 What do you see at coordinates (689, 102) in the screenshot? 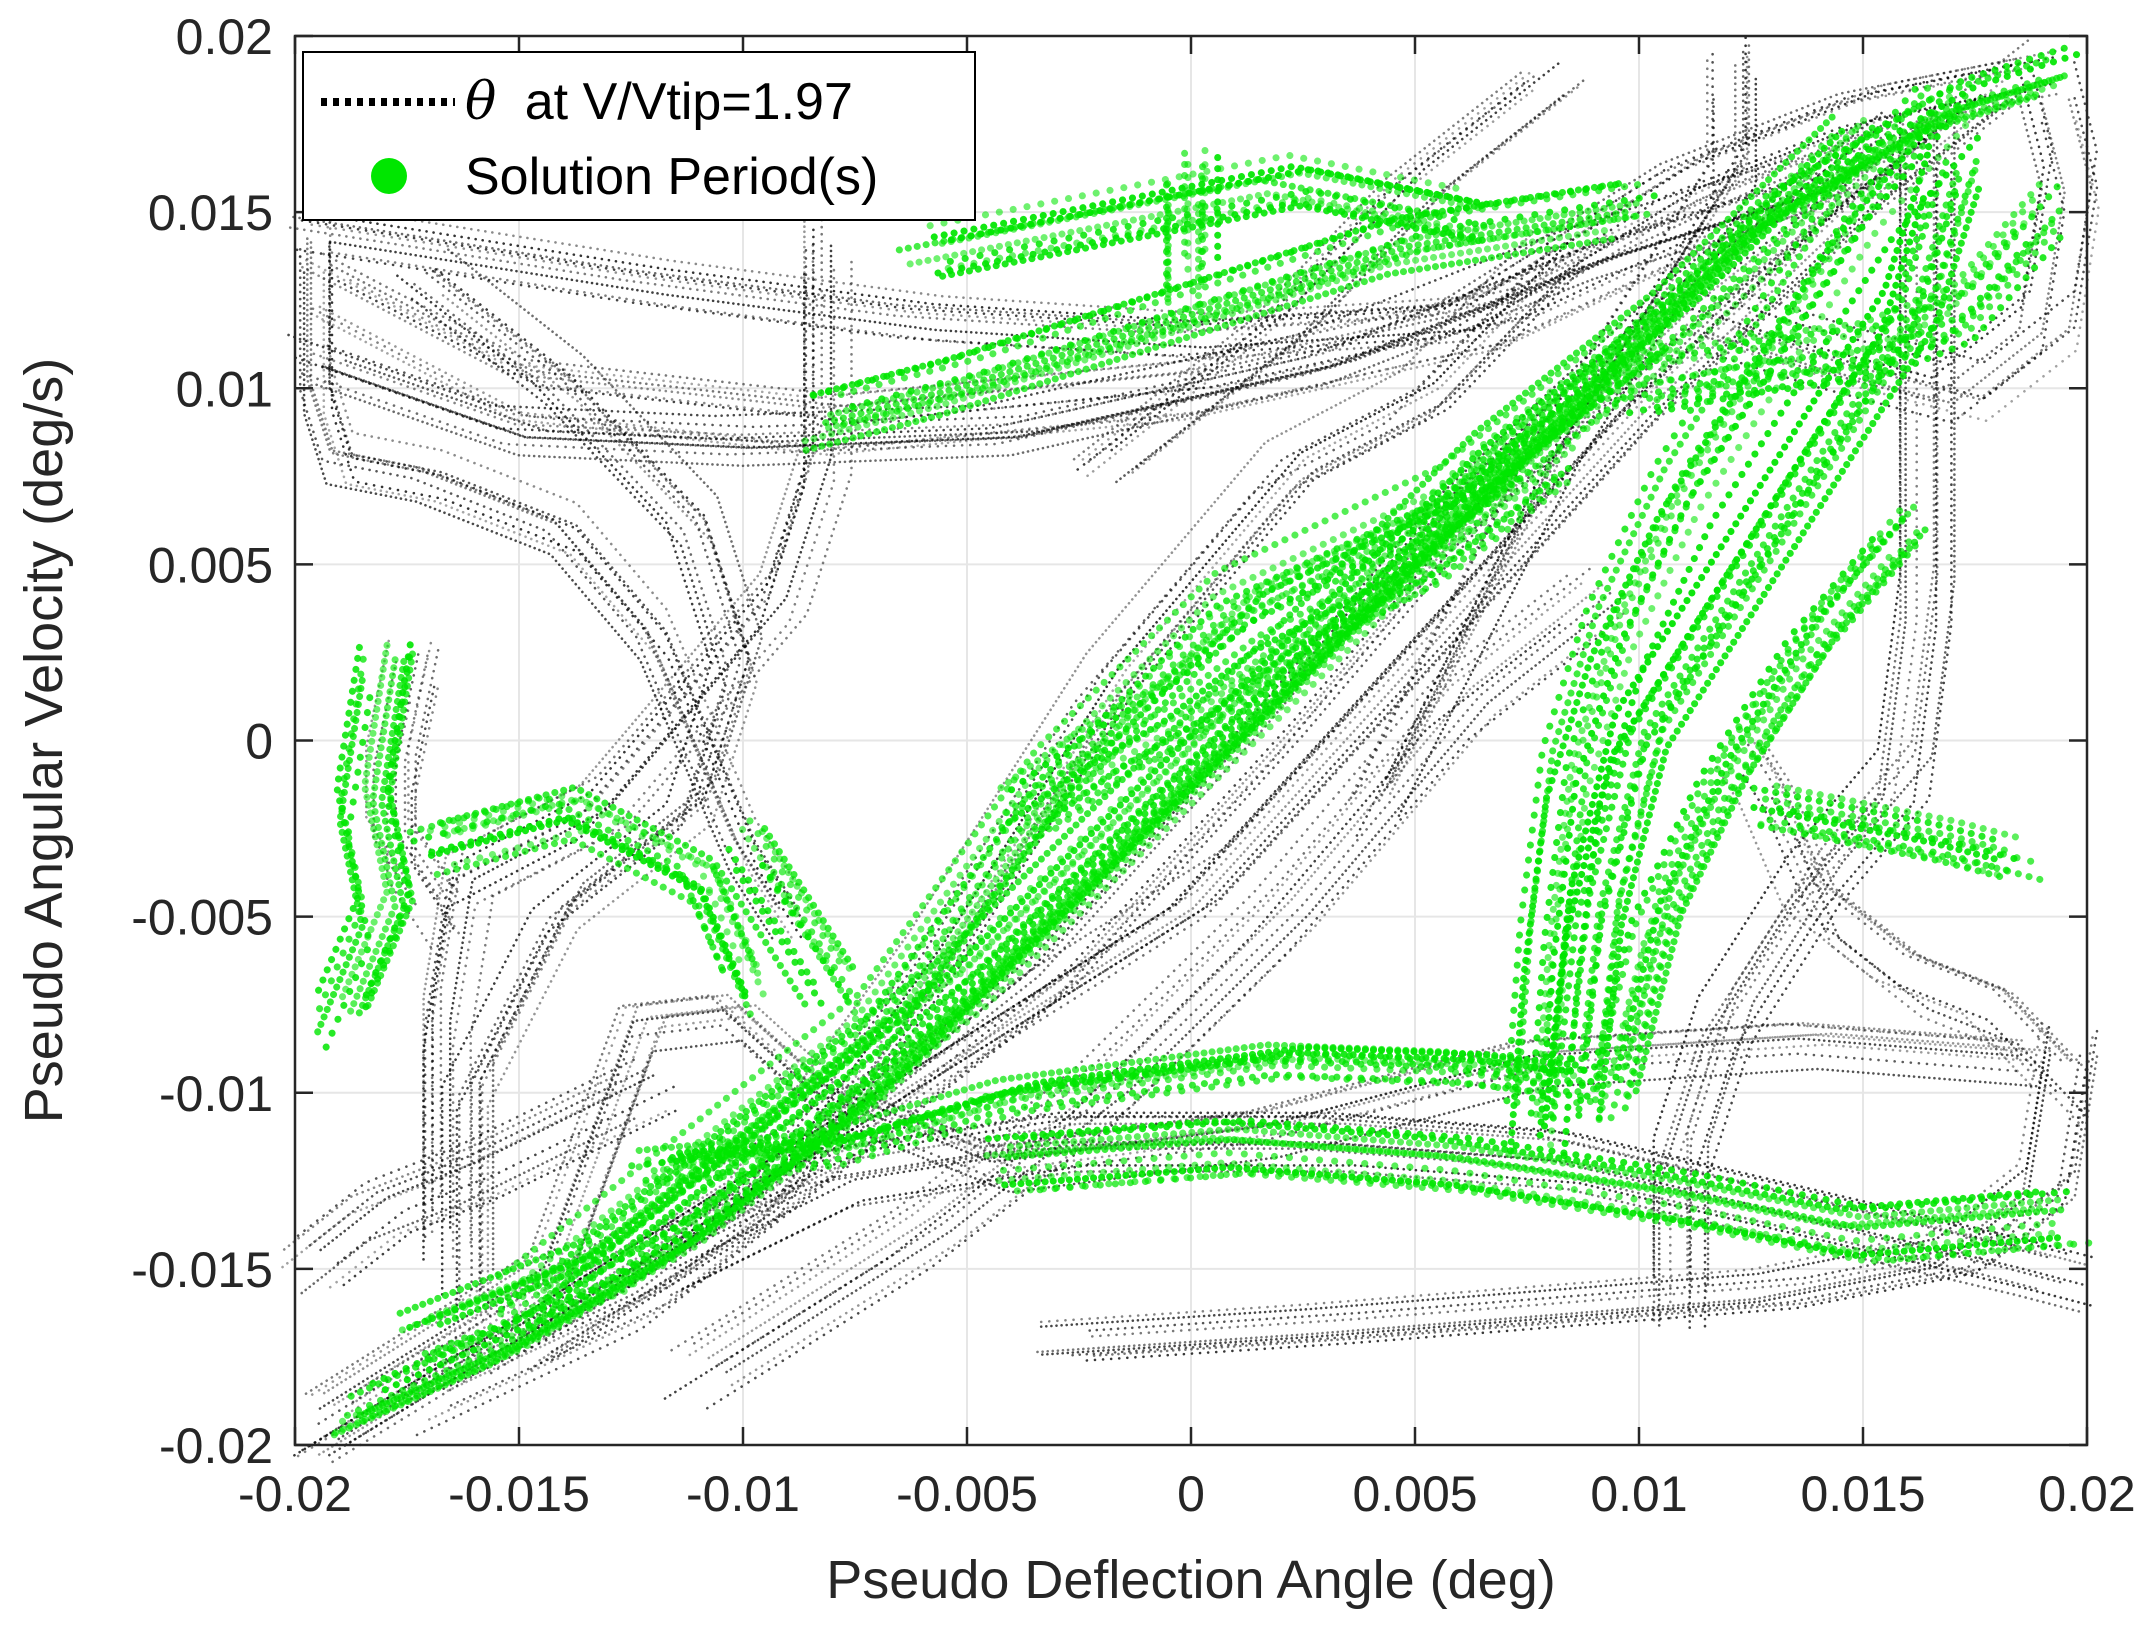
I see `legend-theta-label: at V/Vtip=1.97` at bounding box center [689, 102].